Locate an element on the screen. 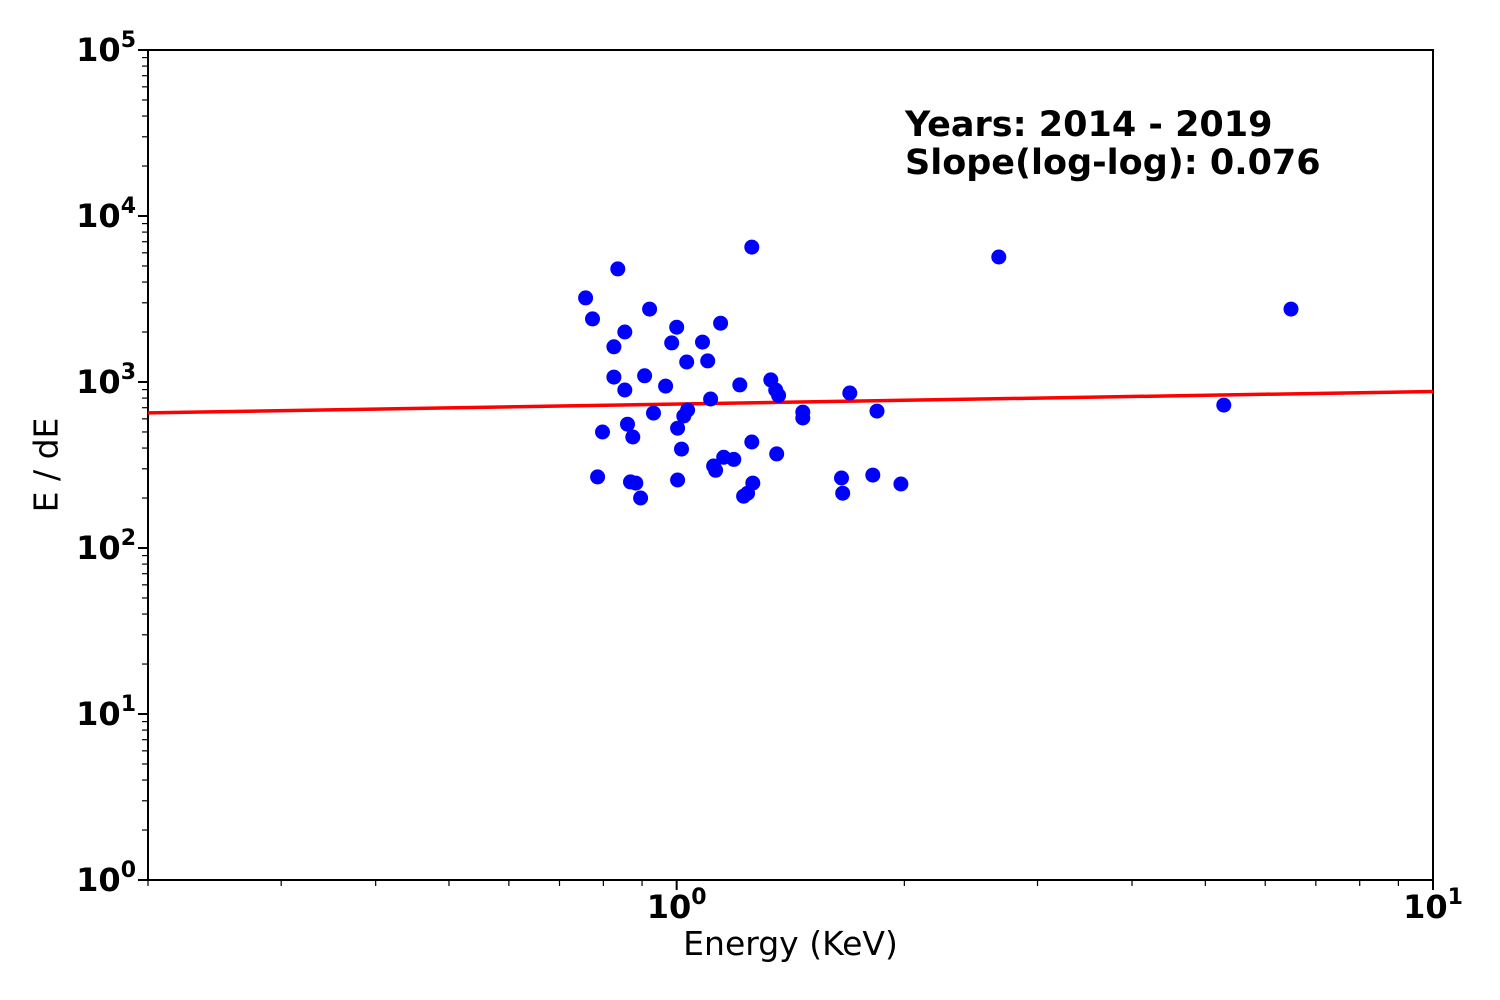 This screenshot has height=1000, width=1500. trend-line is located at coordinates (790, 402).